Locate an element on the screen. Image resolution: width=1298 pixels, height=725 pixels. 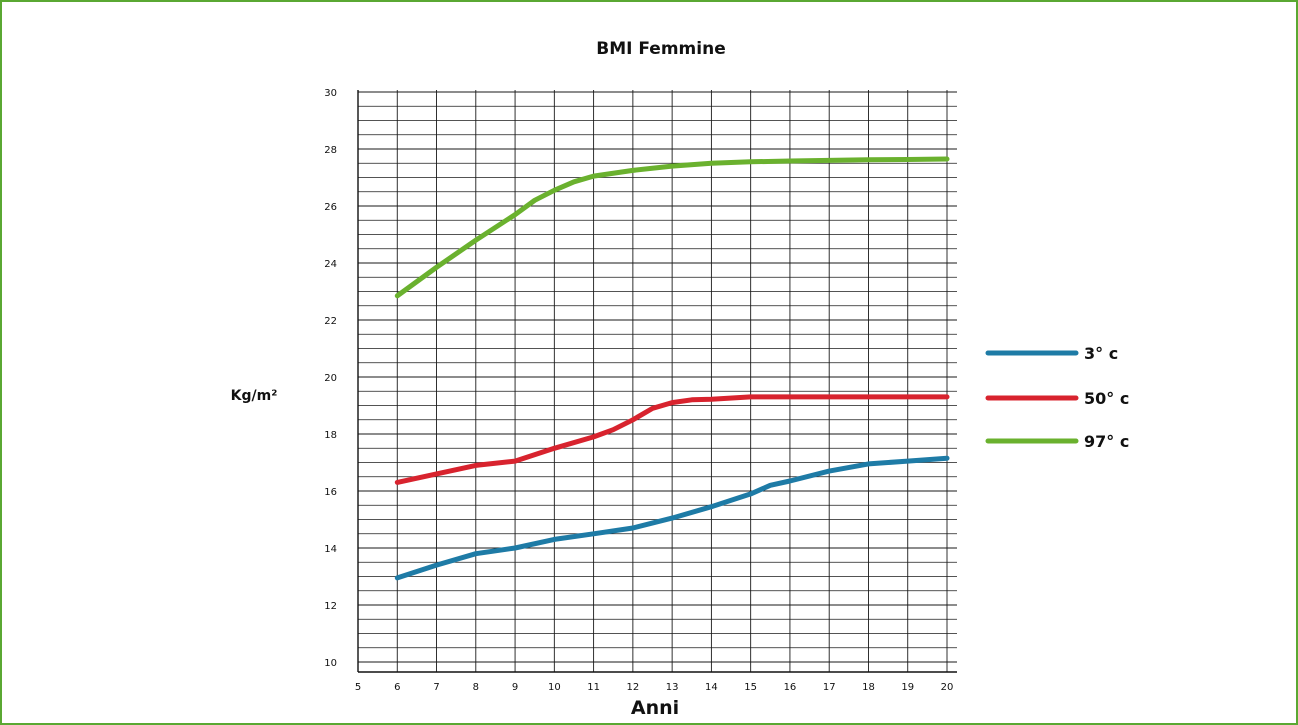
legend-label: 97° c is located at coordinates (1106, 441).